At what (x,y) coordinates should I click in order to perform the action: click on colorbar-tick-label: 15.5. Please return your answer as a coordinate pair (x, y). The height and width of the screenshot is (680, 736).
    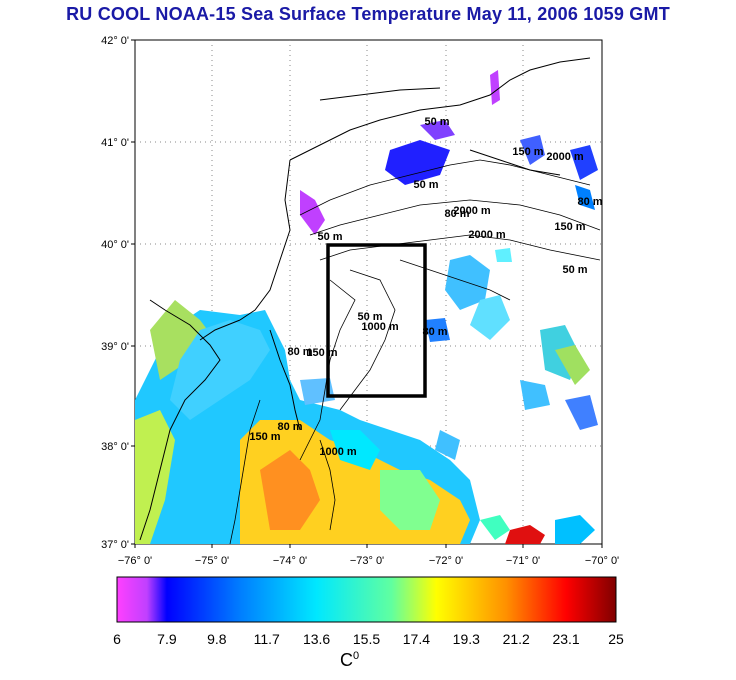
    Looking at the image, I should click on (366, 639).